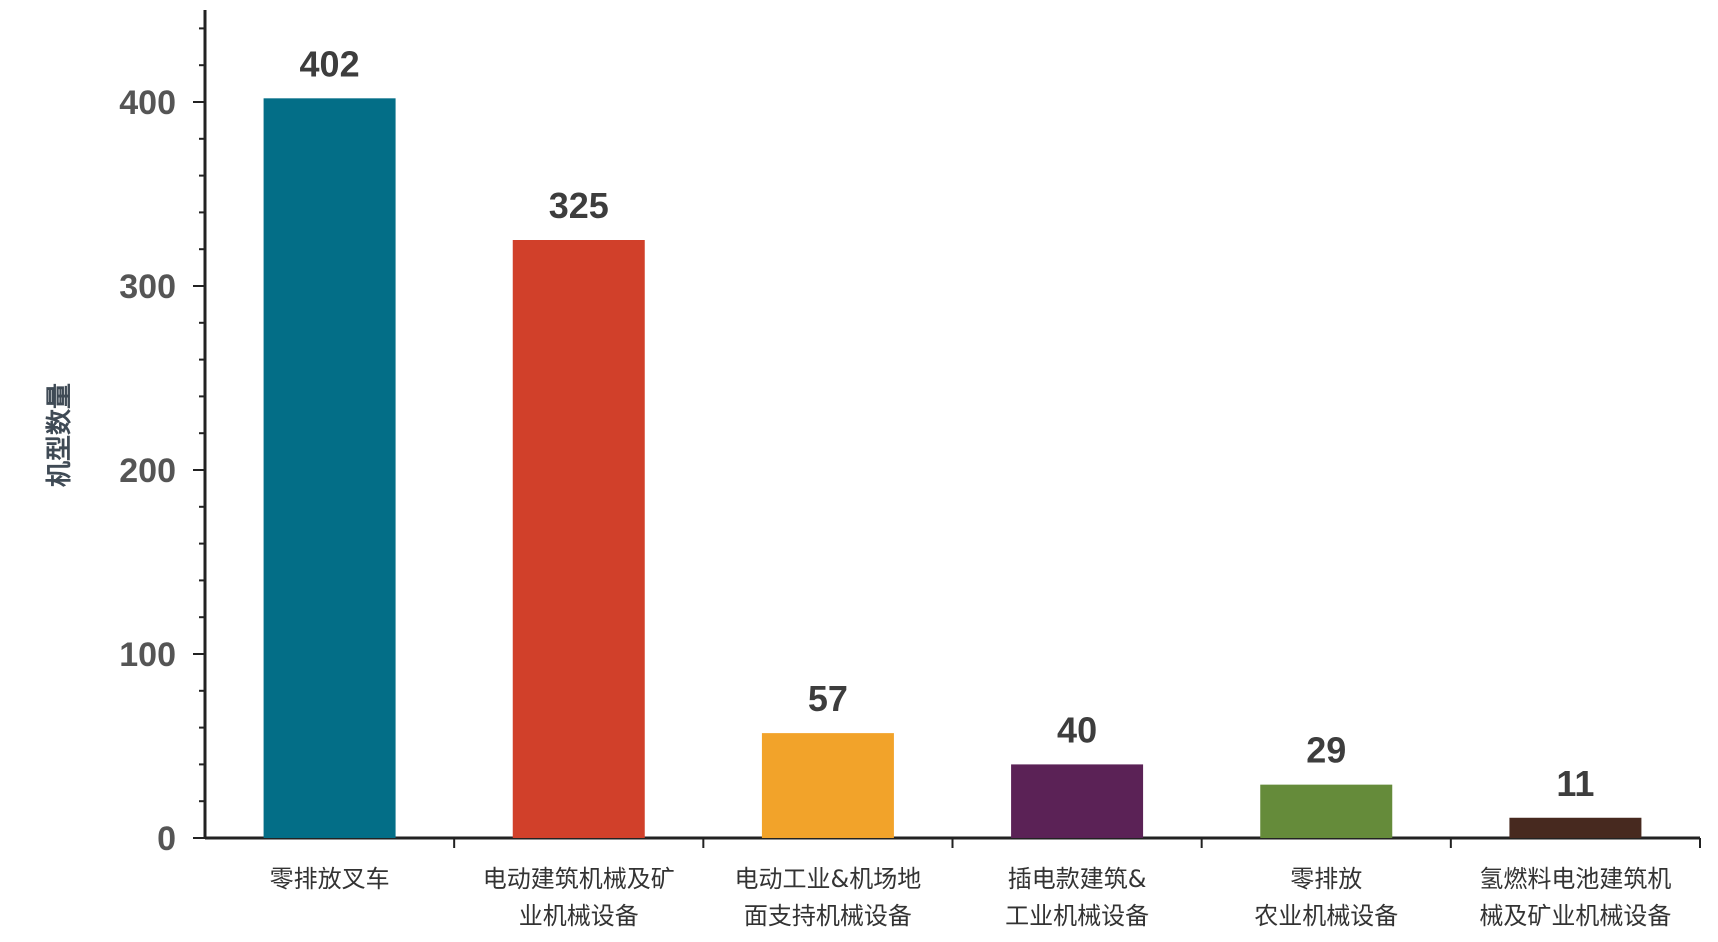 Image resolution: width=1718 pixels, height=942 pixels. Describe the element at coordinates (579, 205) in the screenshot. I see `bar-value-label: 325` at that location.